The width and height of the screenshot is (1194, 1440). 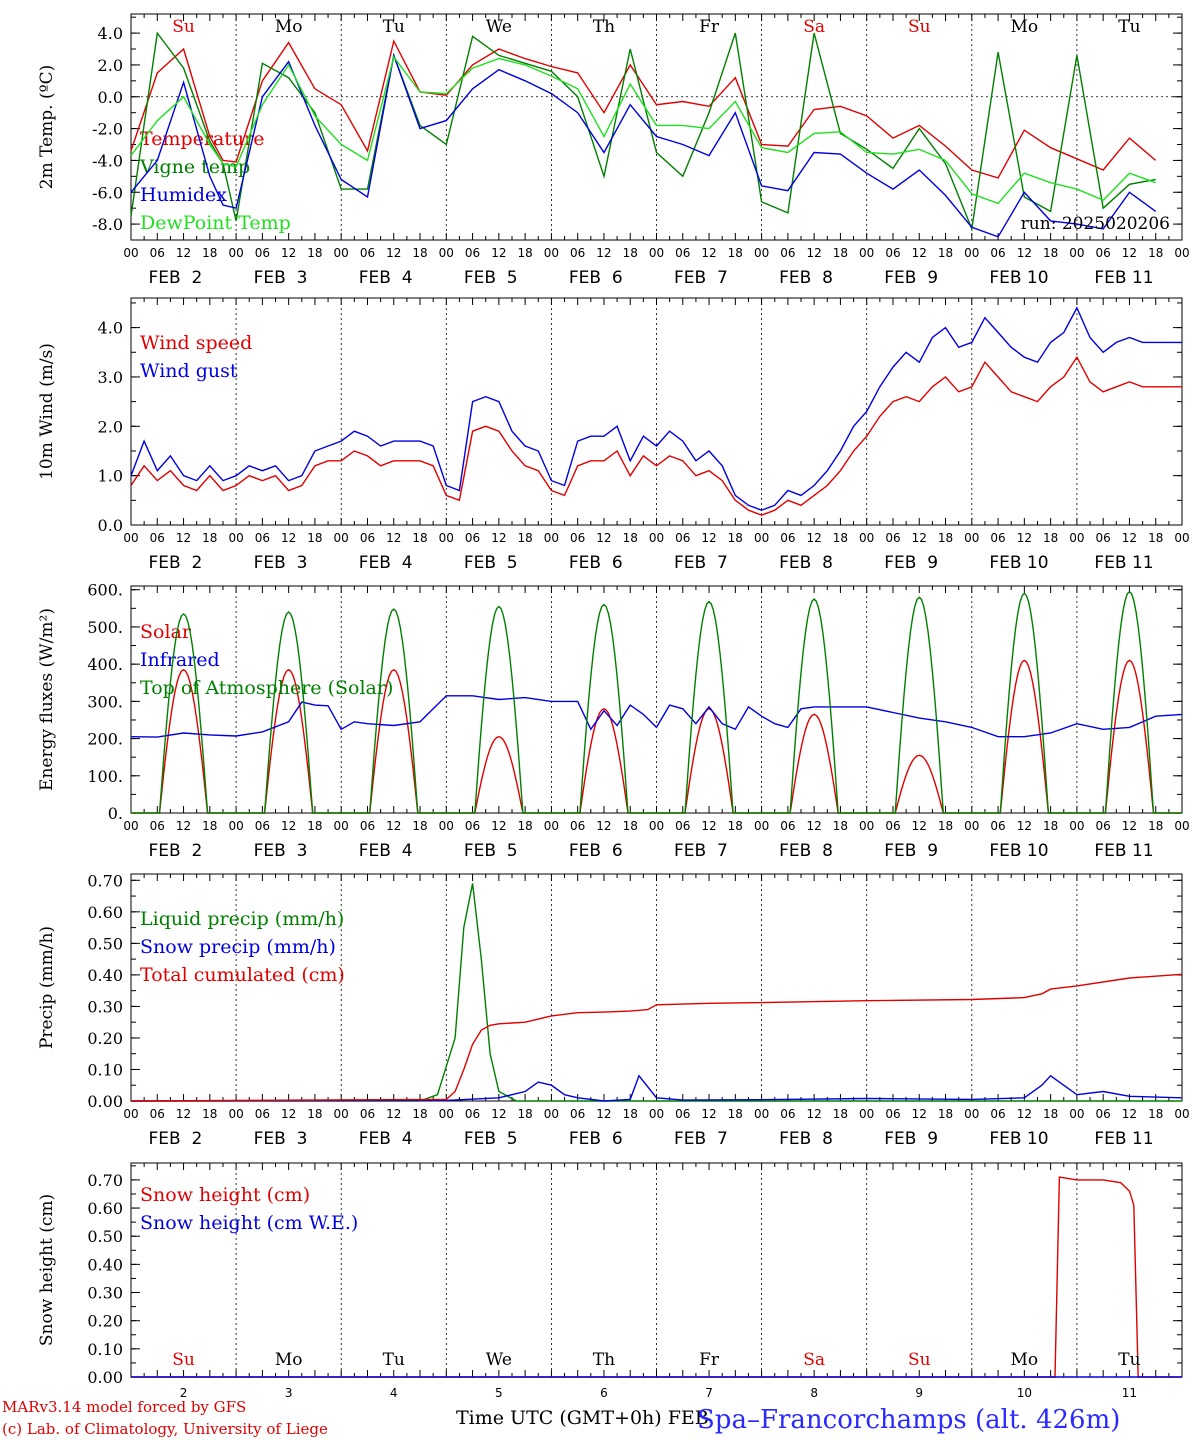 What do you see at coordinates (105, 1264) in the screenshot?
I see `y-tick-label: 0.40` at bounding box center [105, 1264].